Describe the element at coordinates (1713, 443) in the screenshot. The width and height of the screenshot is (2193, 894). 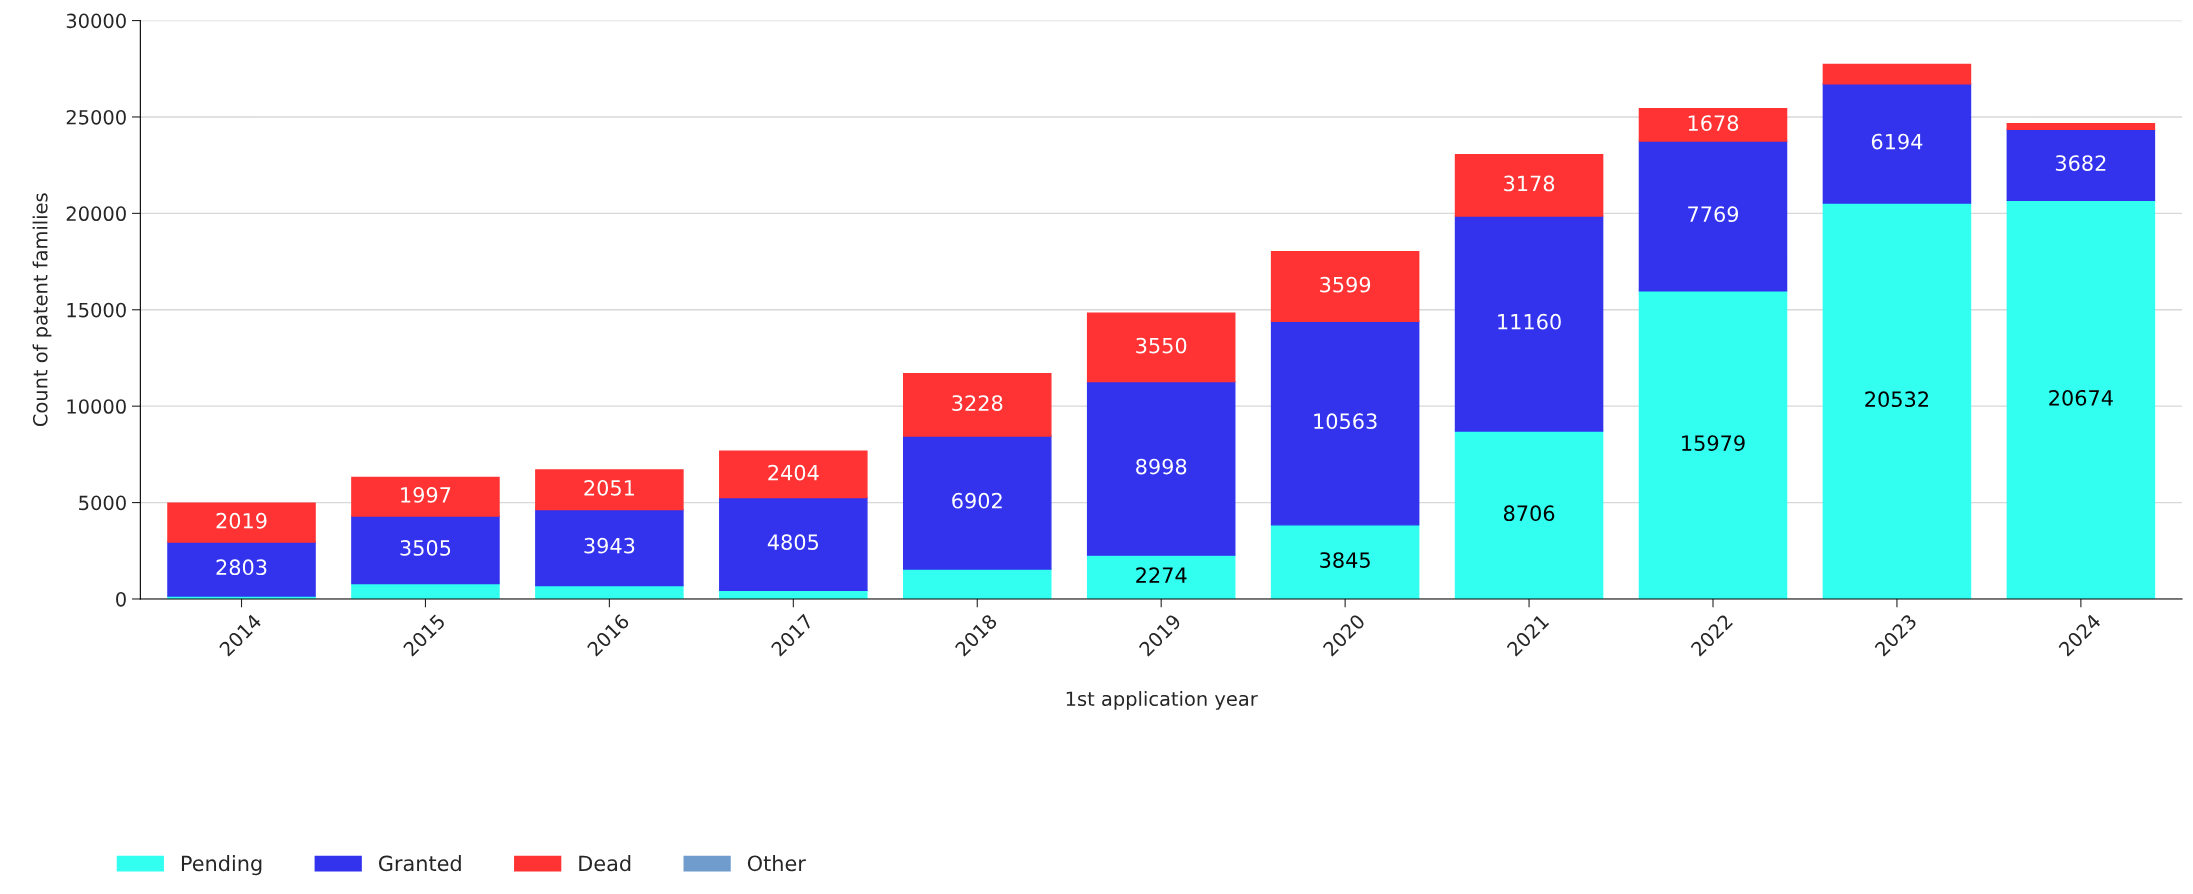
I see `data-label: 15979` at that location.